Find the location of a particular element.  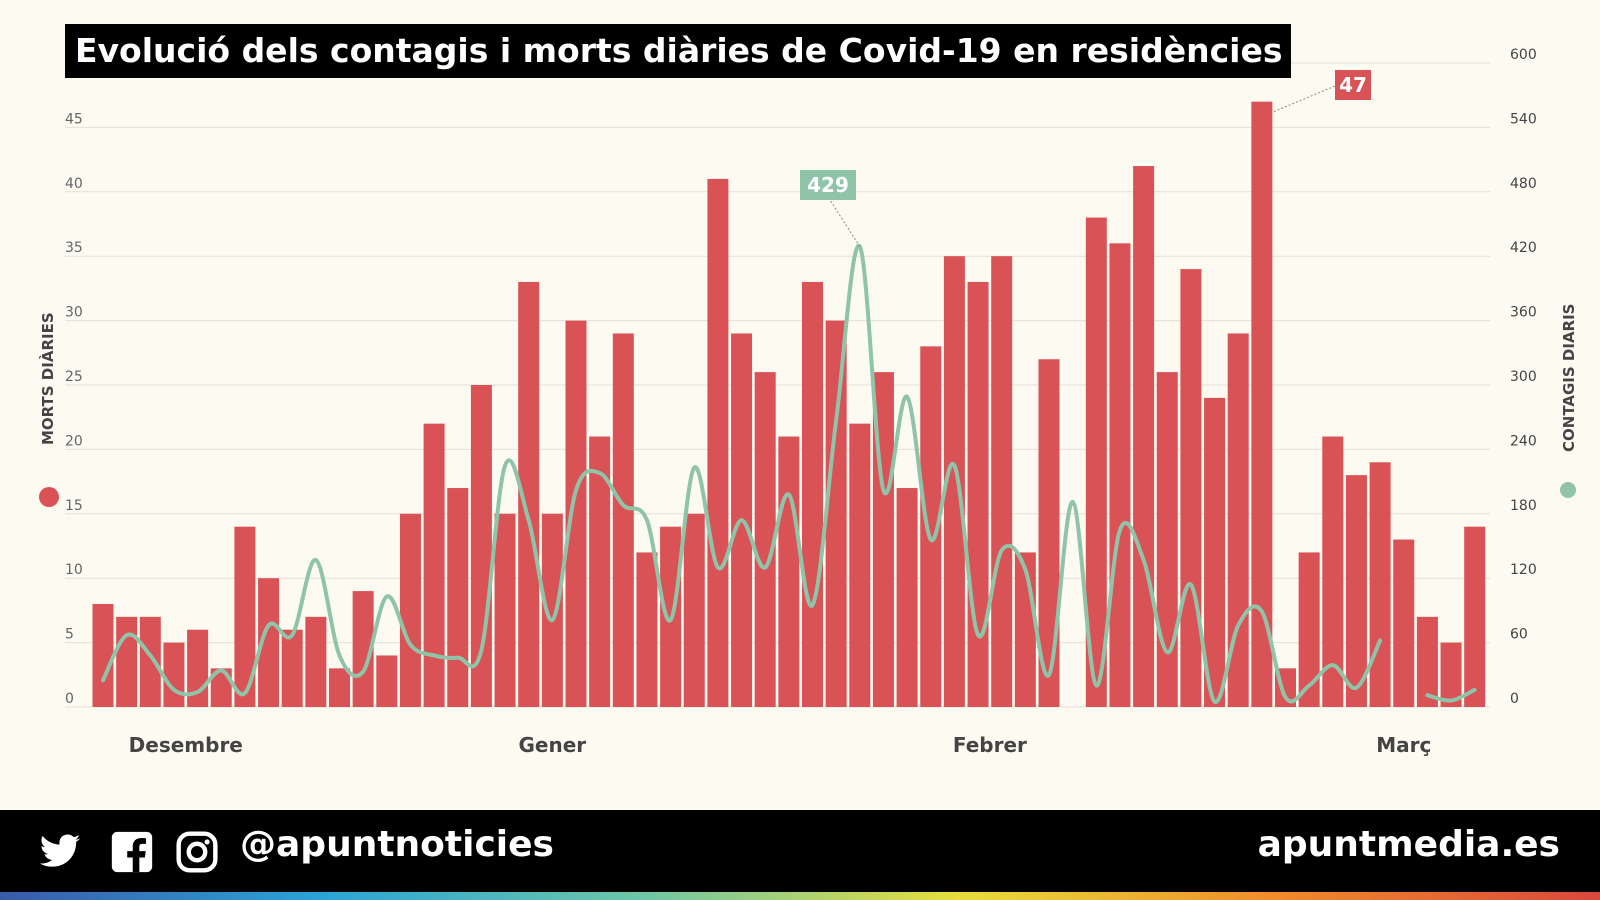

website: apuntmedia.es is located at coordinates (1408, 844).